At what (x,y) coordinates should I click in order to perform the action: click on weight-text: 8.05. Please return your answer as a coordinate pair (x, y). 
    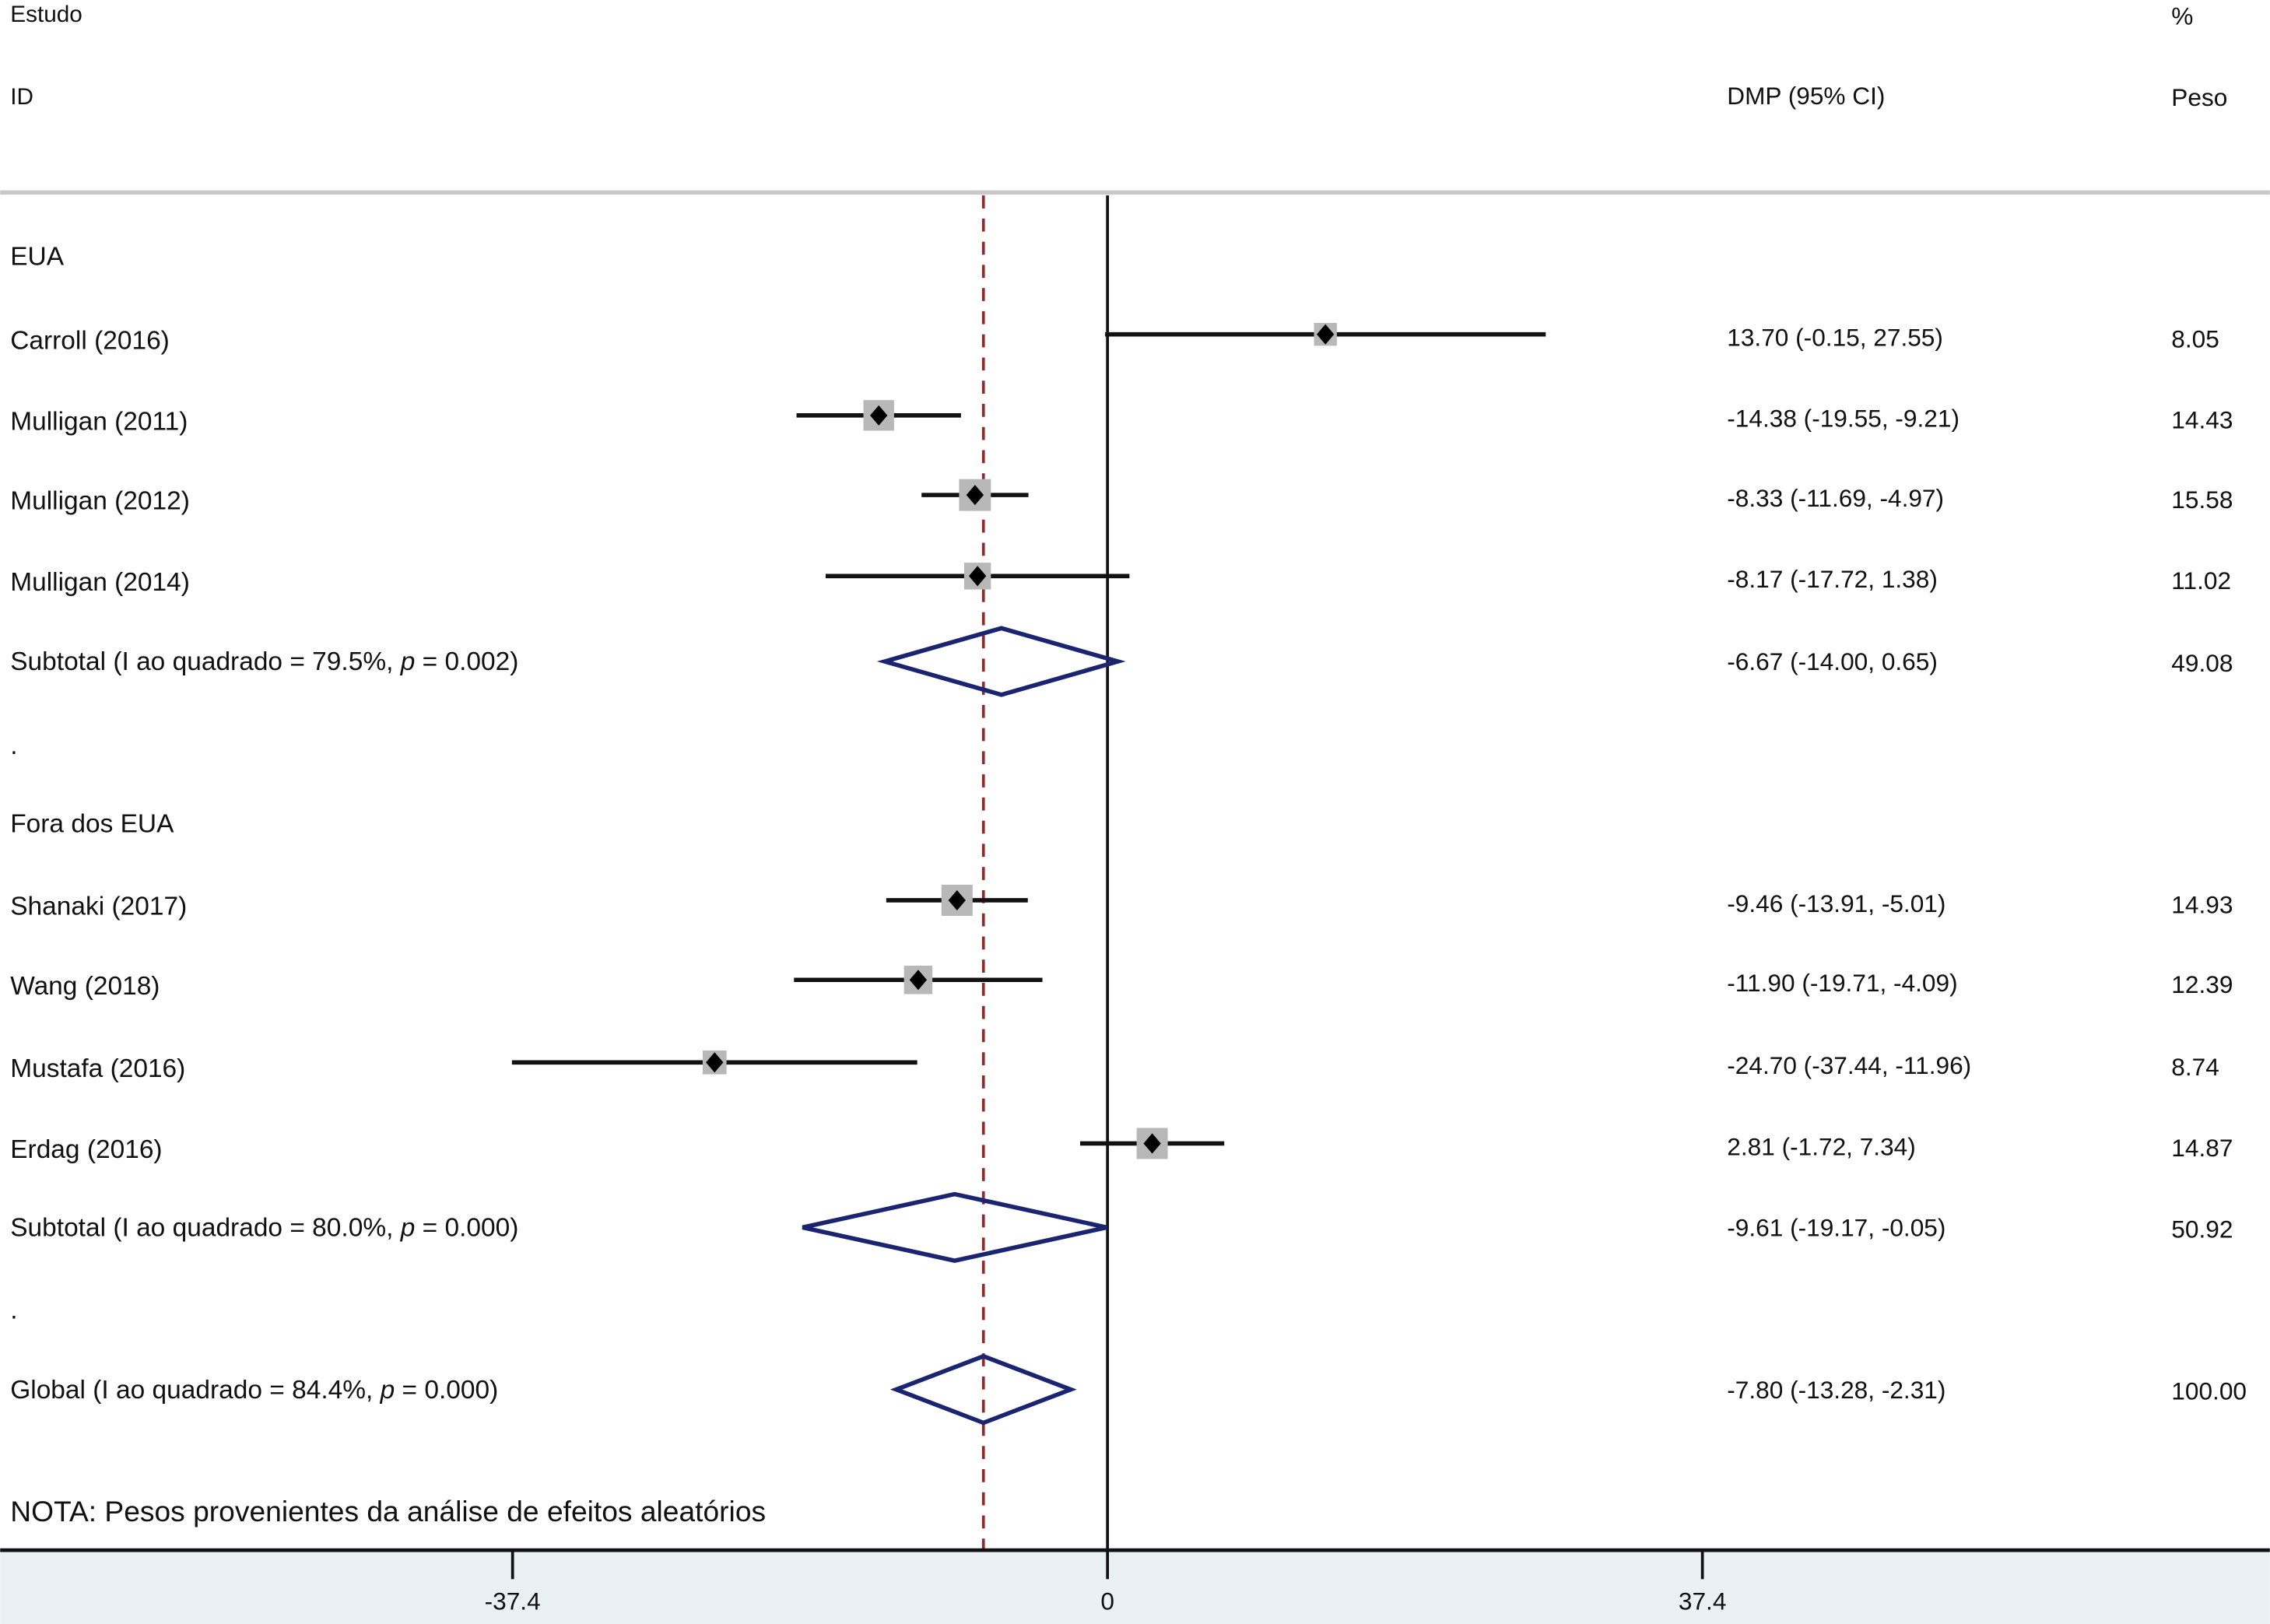
    Looking at the image, I should click on (2195, 339).